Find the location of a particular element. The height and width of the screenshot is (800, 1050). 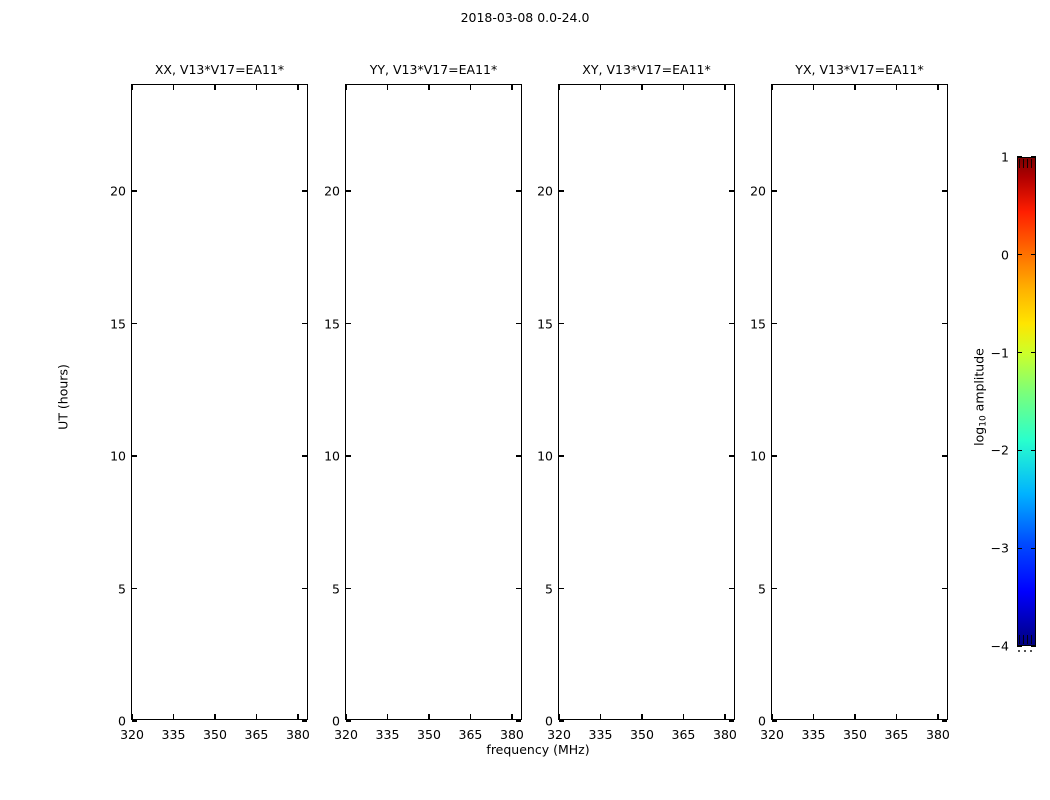

colorbar-label-prefix: log is located at coordinates (979, 436).